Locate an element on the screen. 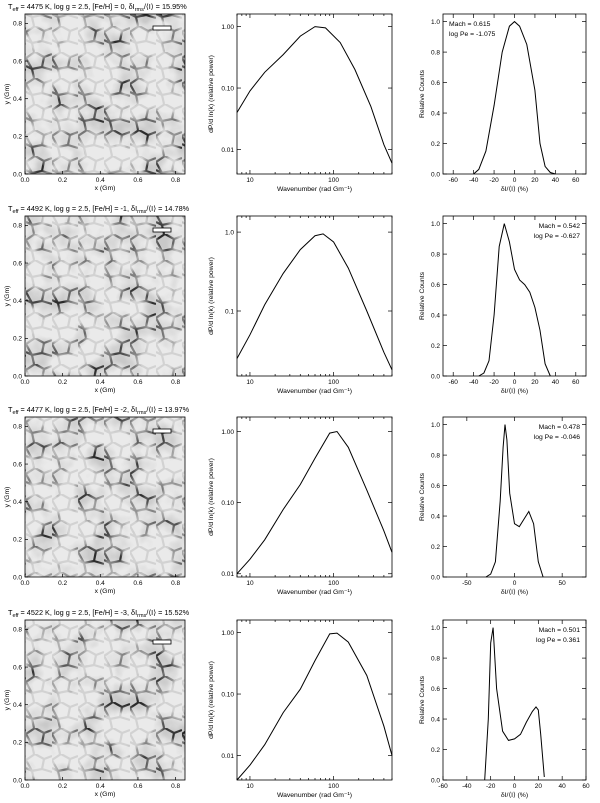  tick-label: -40 is located at coordinates (474, 382).